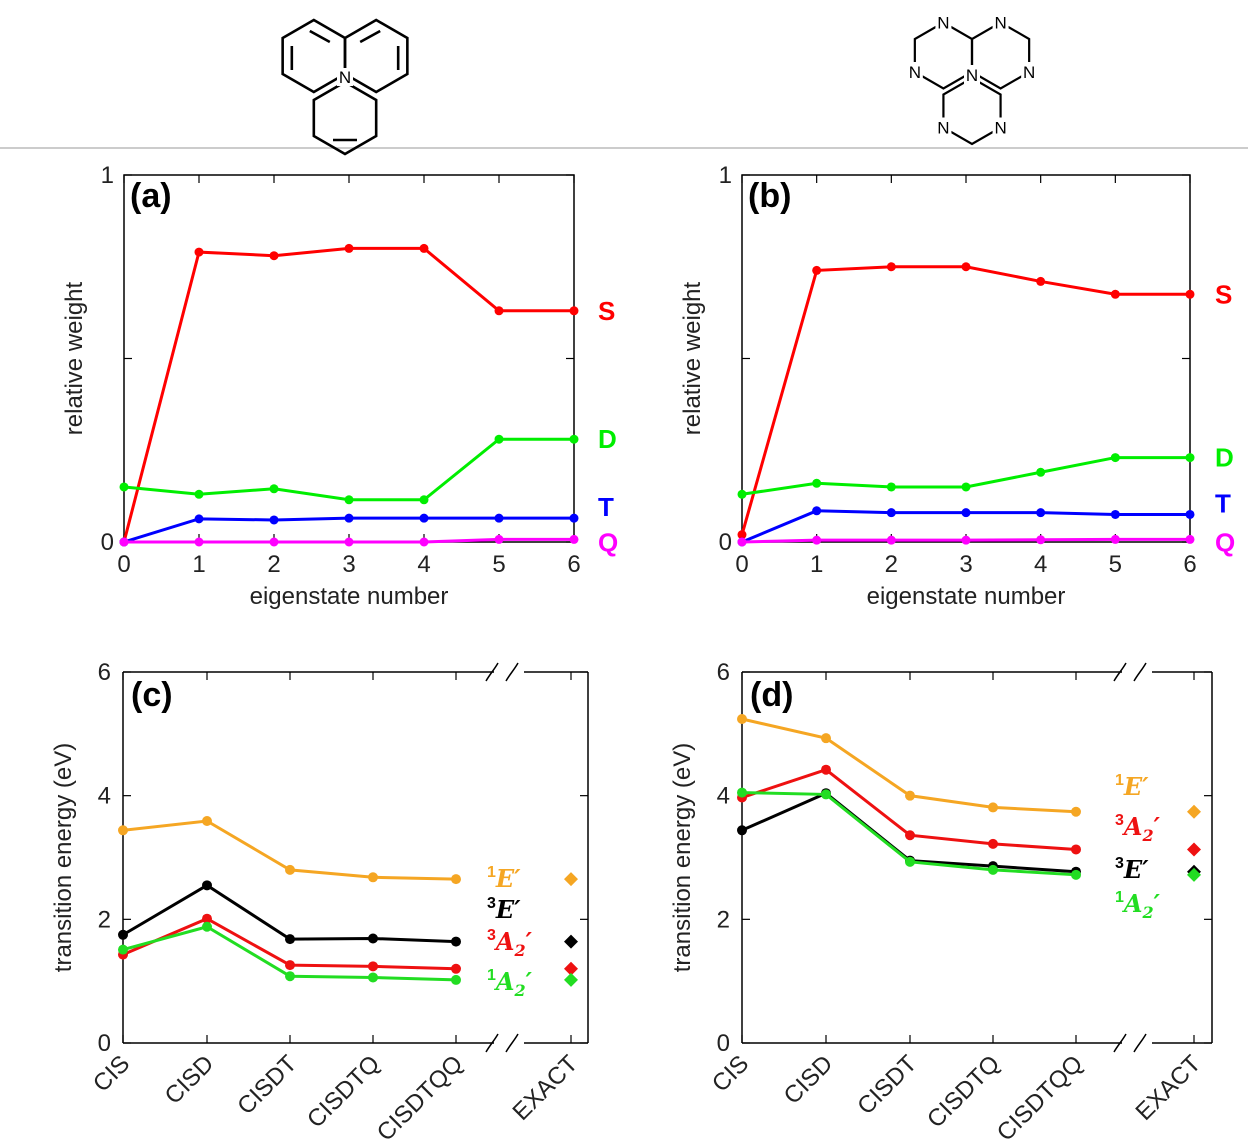 This screenshot has height=1139, width=1248. I want to click on series-line-D, so click(348, 469).